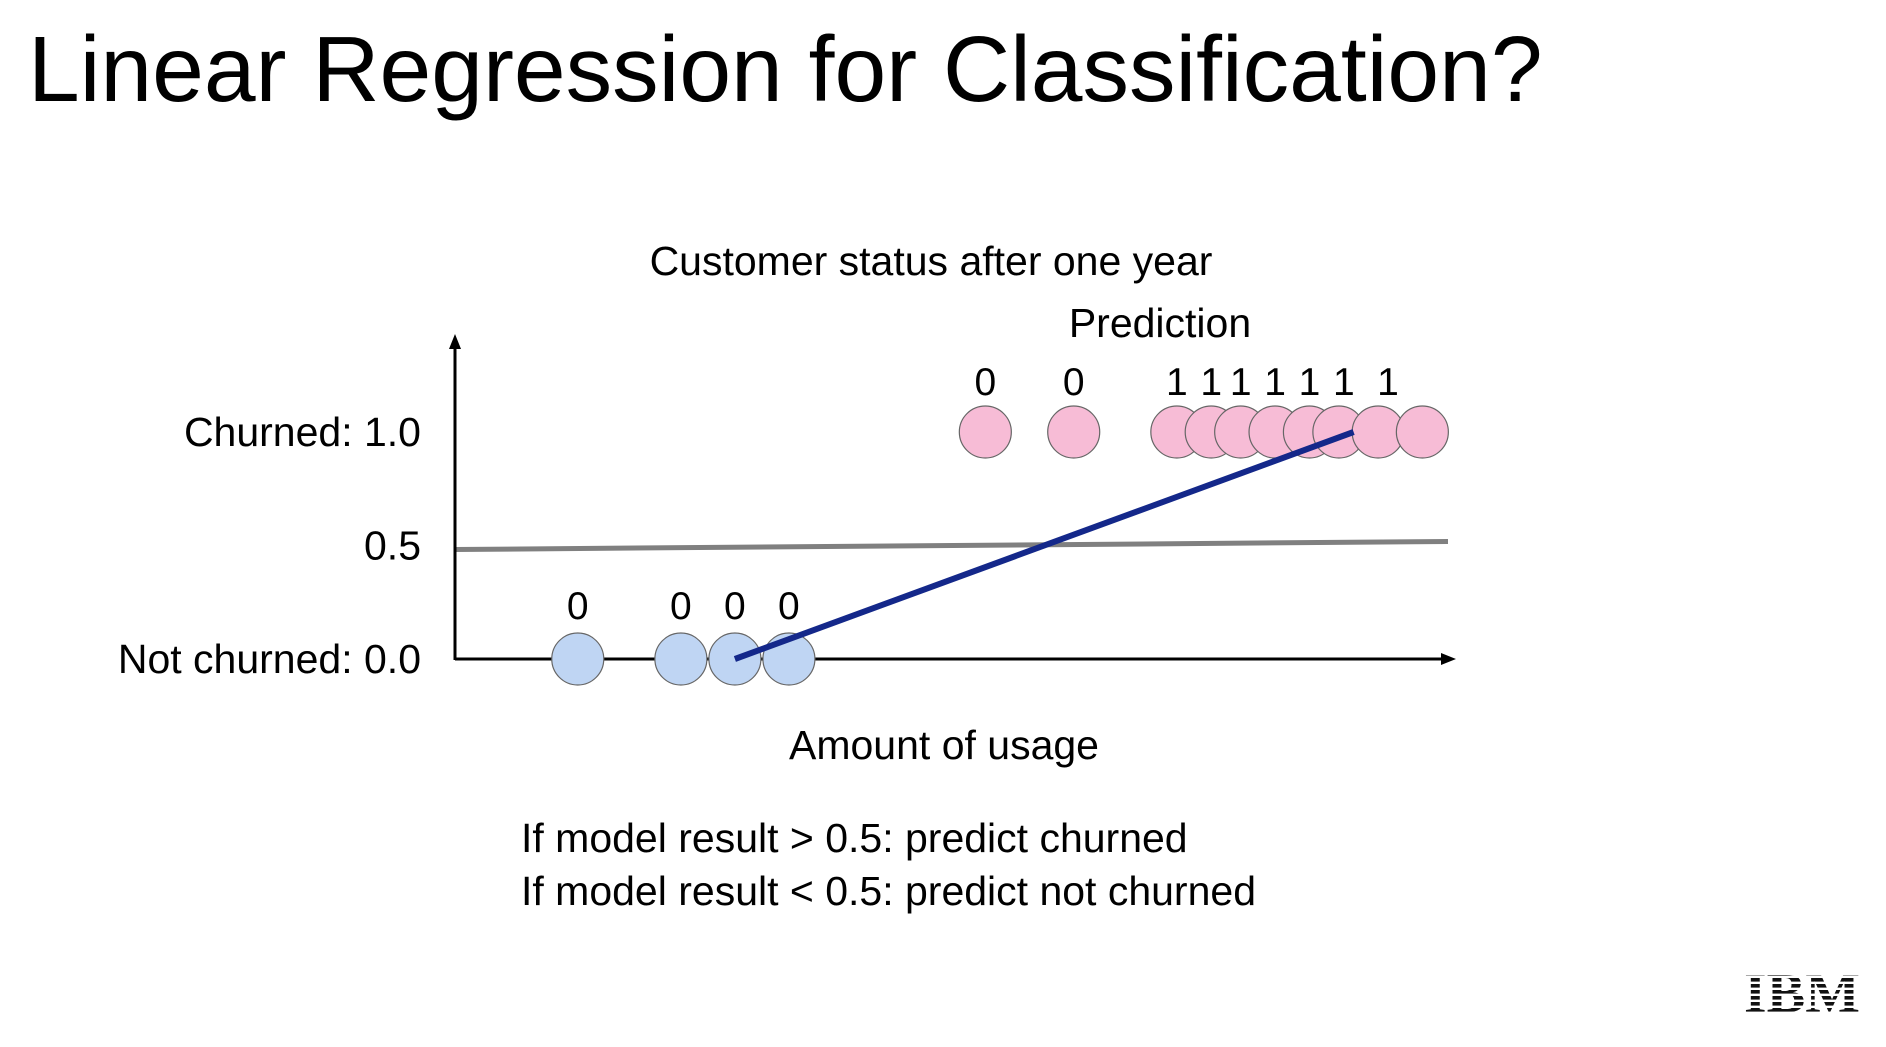 The height and width of the screenshot is (1047, 1886). What do you see at coordinates (392, 546) in the screenshot?
I see `y-tick-label: 0.5` at bounding box center [392, 546].